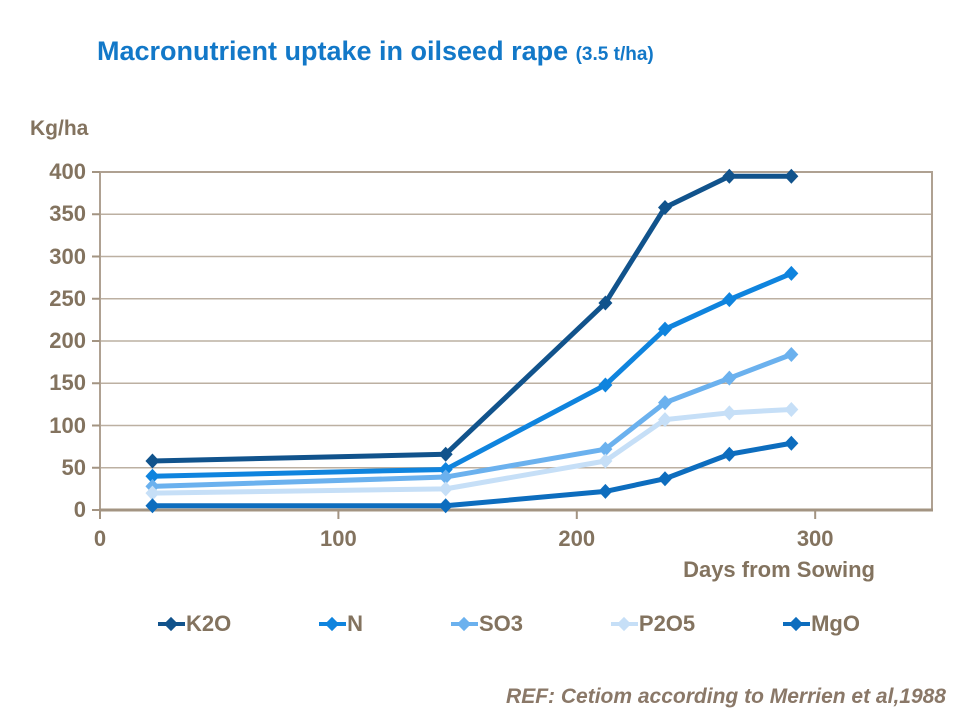  I want to click on series-line-SO3, so click(471, 420).